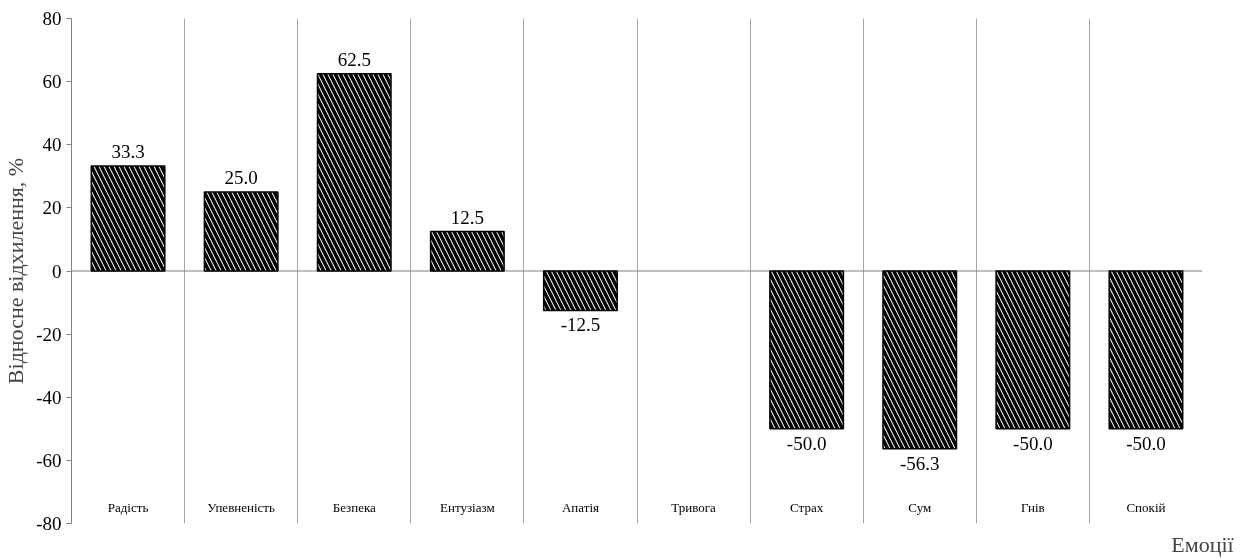  I want to click on y-tick-label: 40, so click(52, 145).